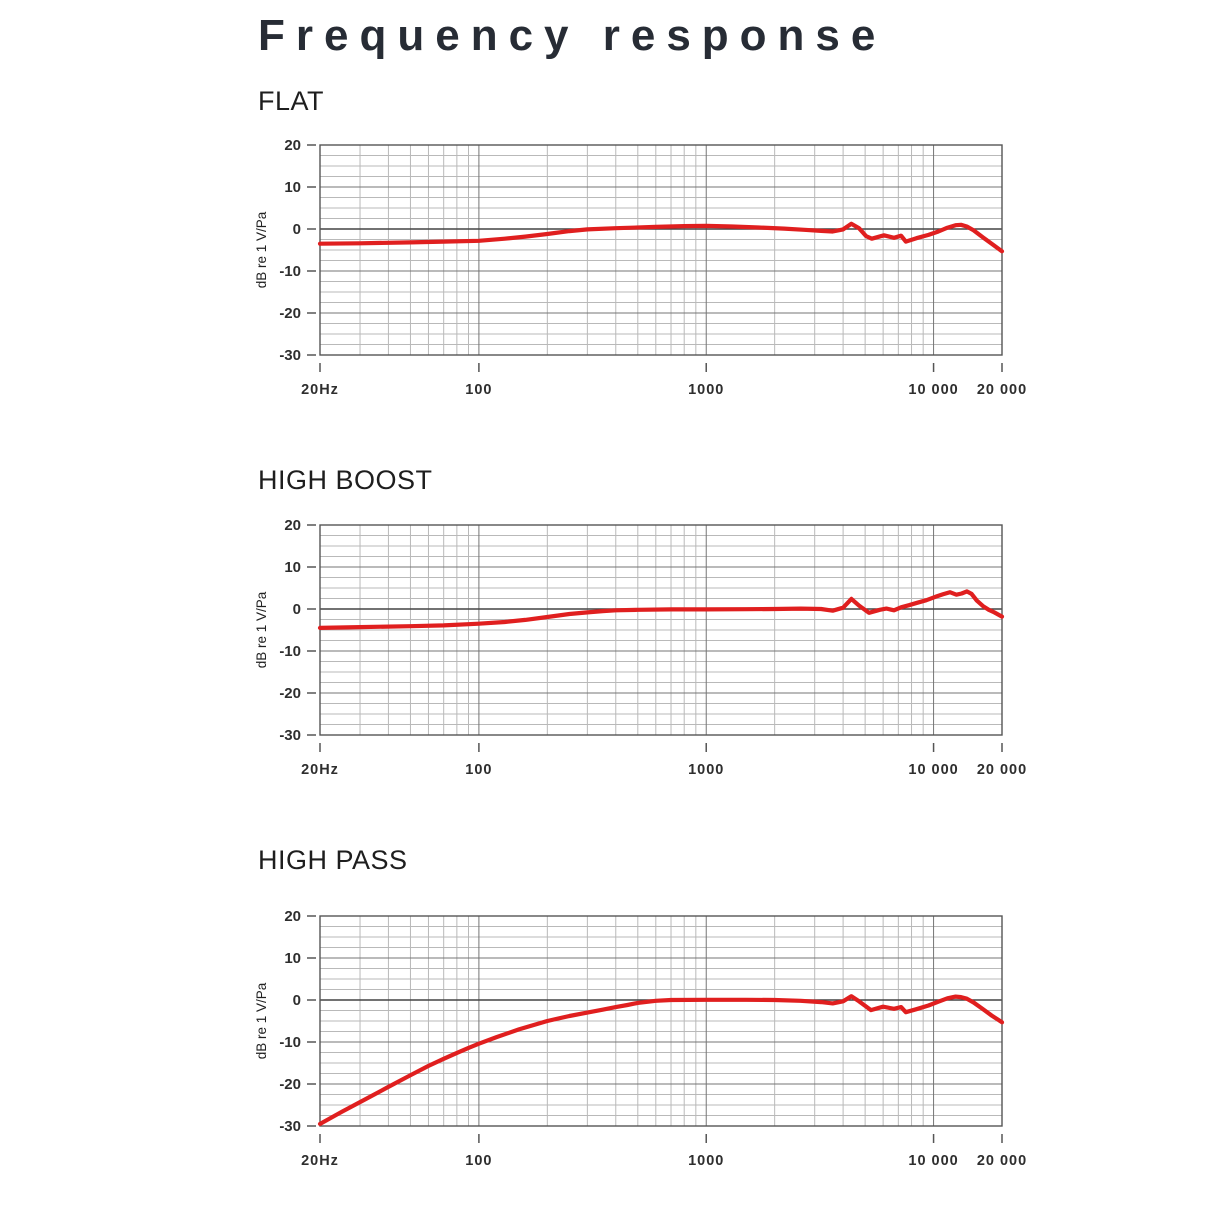 The image size is (1218, 1210). Describe the element at coordinates (333, 859) in the screenshot. I see `chart-label-high-pass: HIGH PASS` at that location.